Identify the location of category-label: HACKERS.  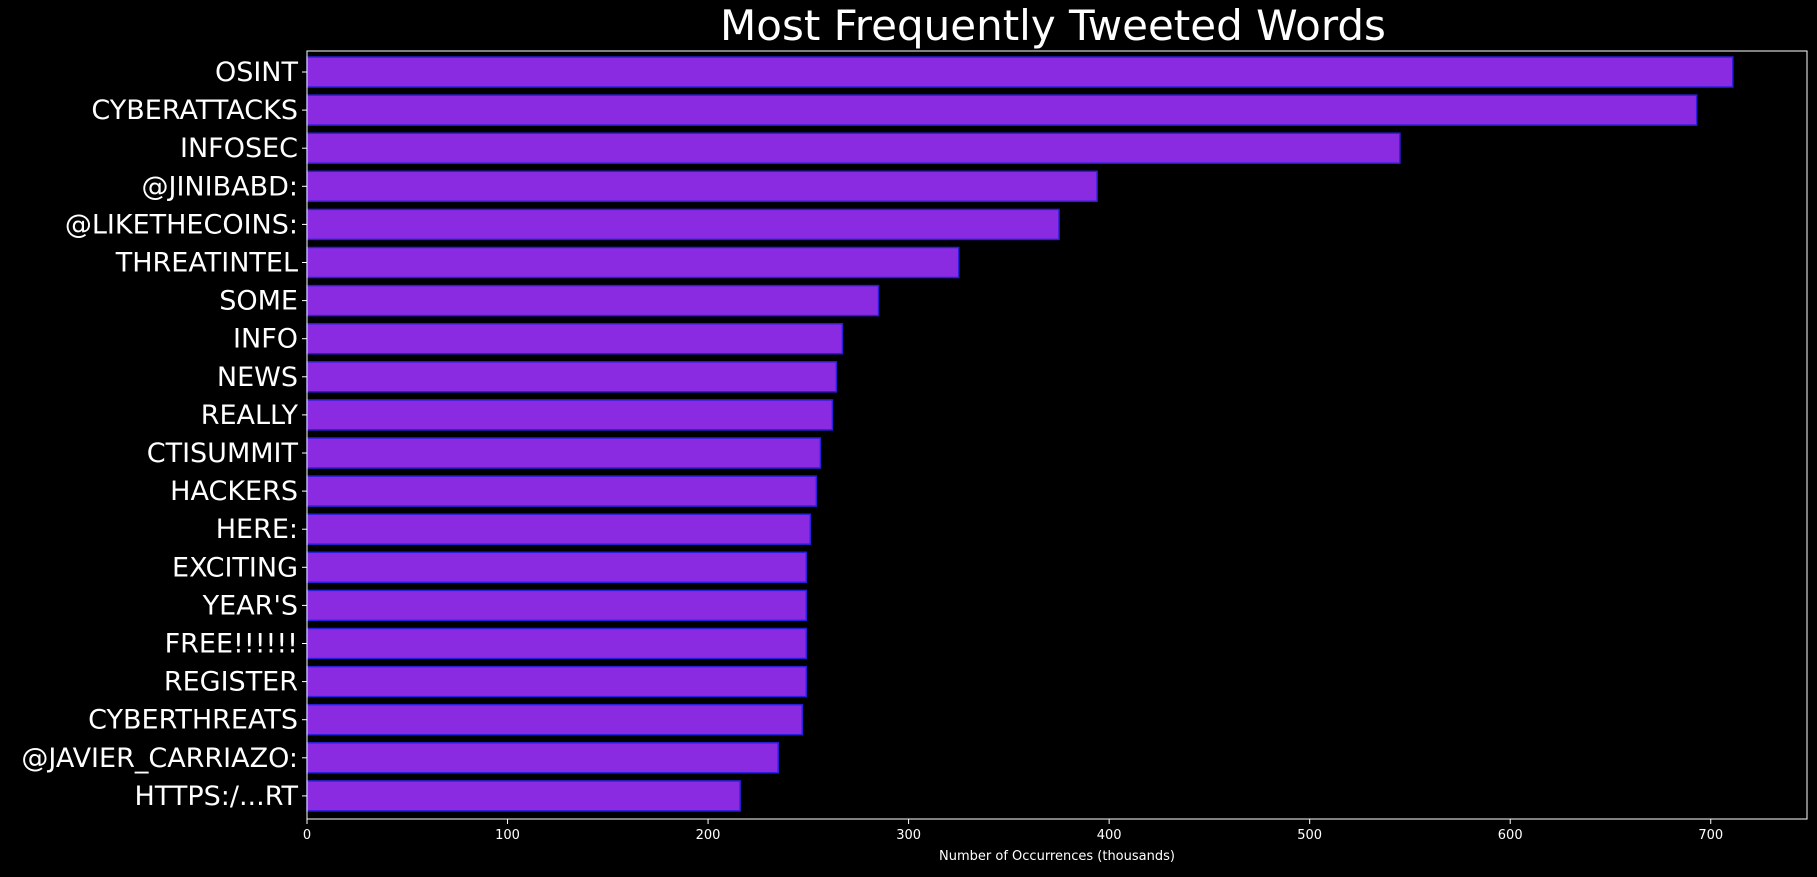
(234, 491).